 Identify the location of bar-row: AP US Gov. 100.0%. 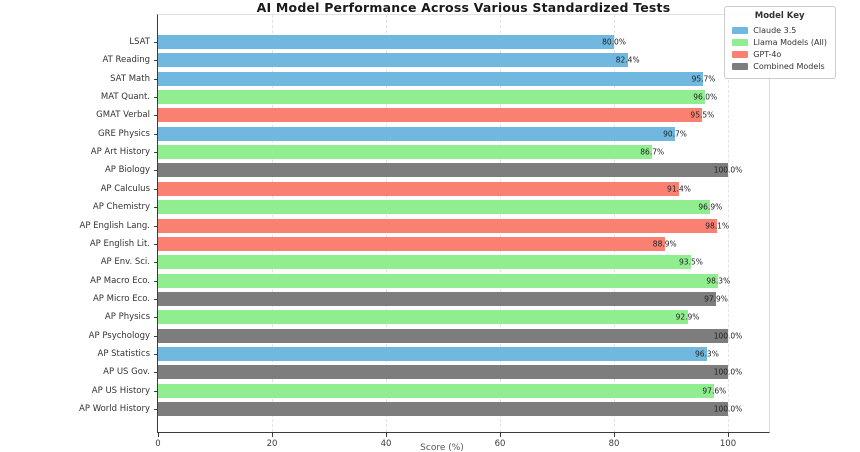
(436, 372).